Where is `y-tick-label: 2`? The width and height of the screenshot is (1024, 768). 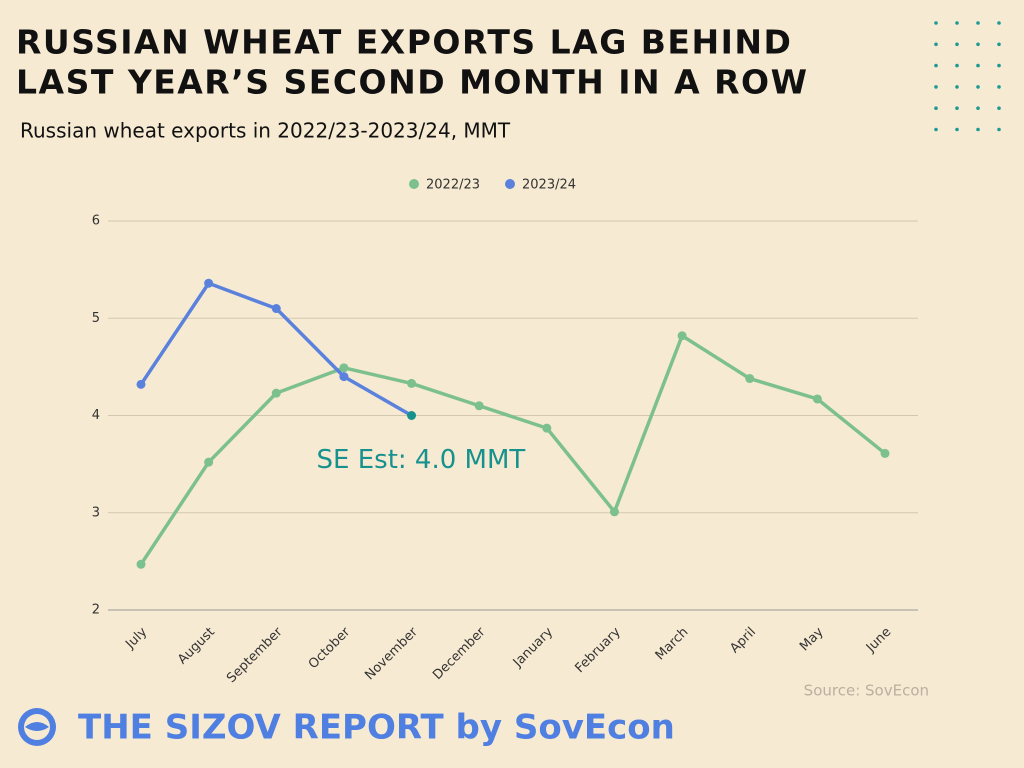 y-tick-label: 2 is located at coordinates (96, 610).